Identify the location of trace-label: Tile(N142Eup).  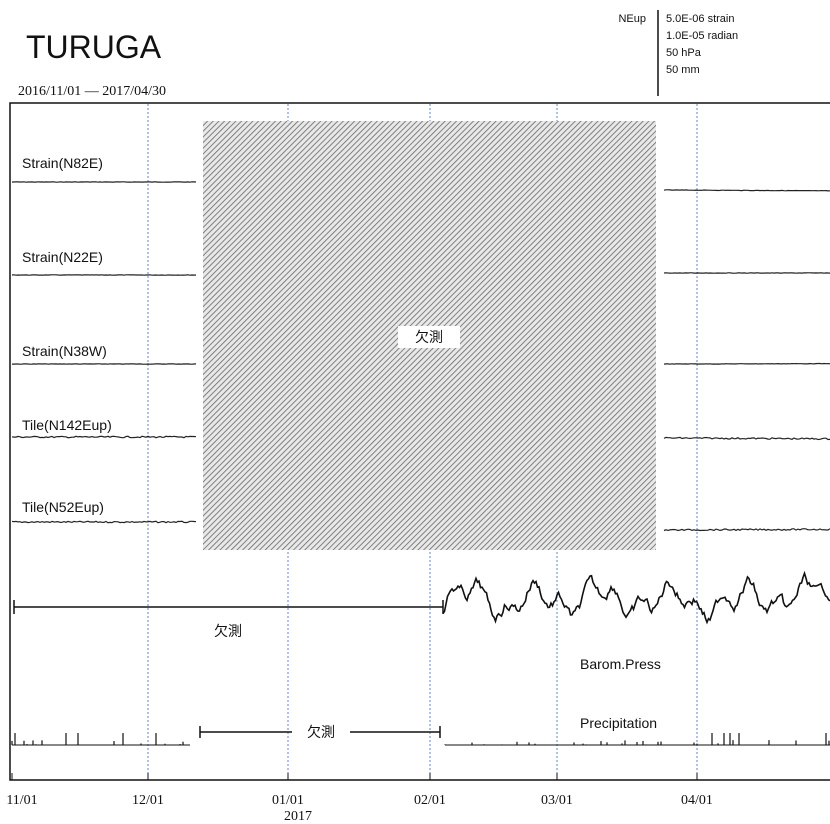
(67, 425).